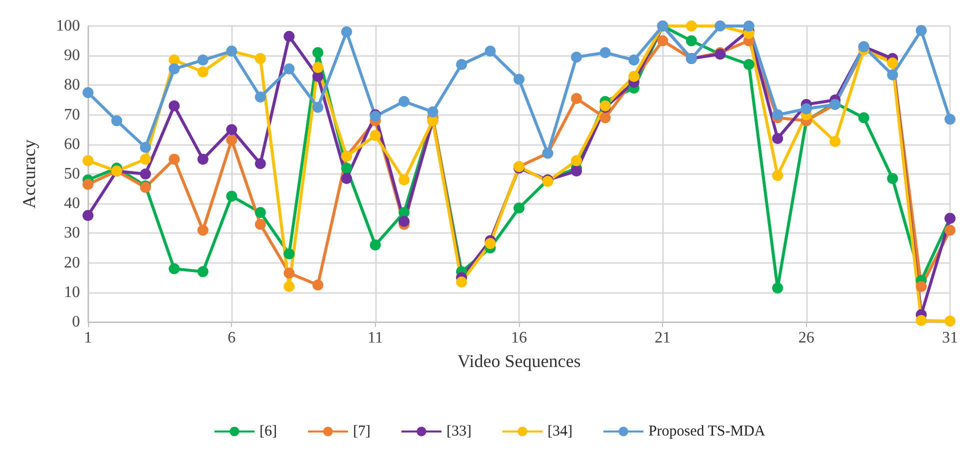 The width and height of the screenshot is (979, 456). I want to click on y-tick-label: 70, so click(72, 115).